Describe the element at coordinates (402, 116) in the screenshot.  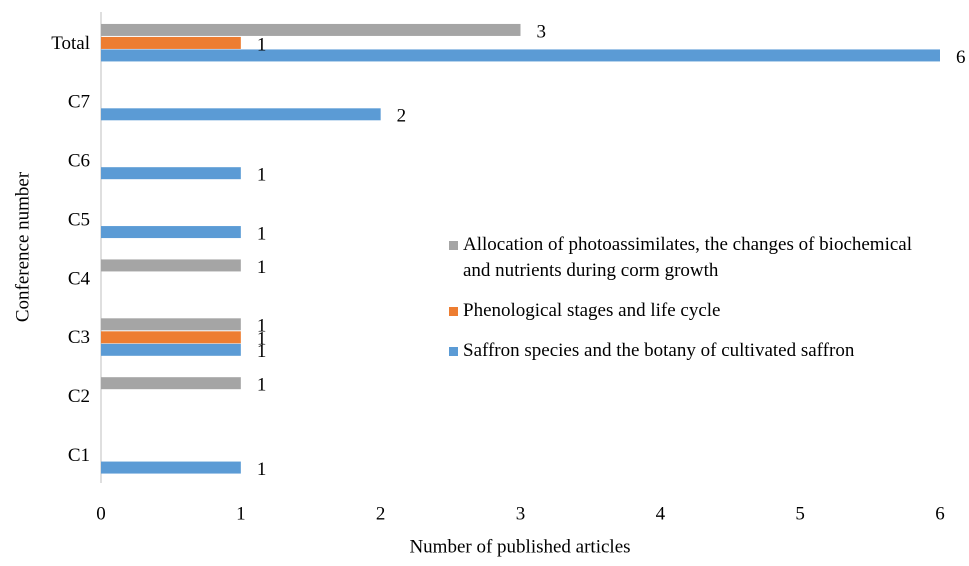
I see `data-label: 2` at that location.